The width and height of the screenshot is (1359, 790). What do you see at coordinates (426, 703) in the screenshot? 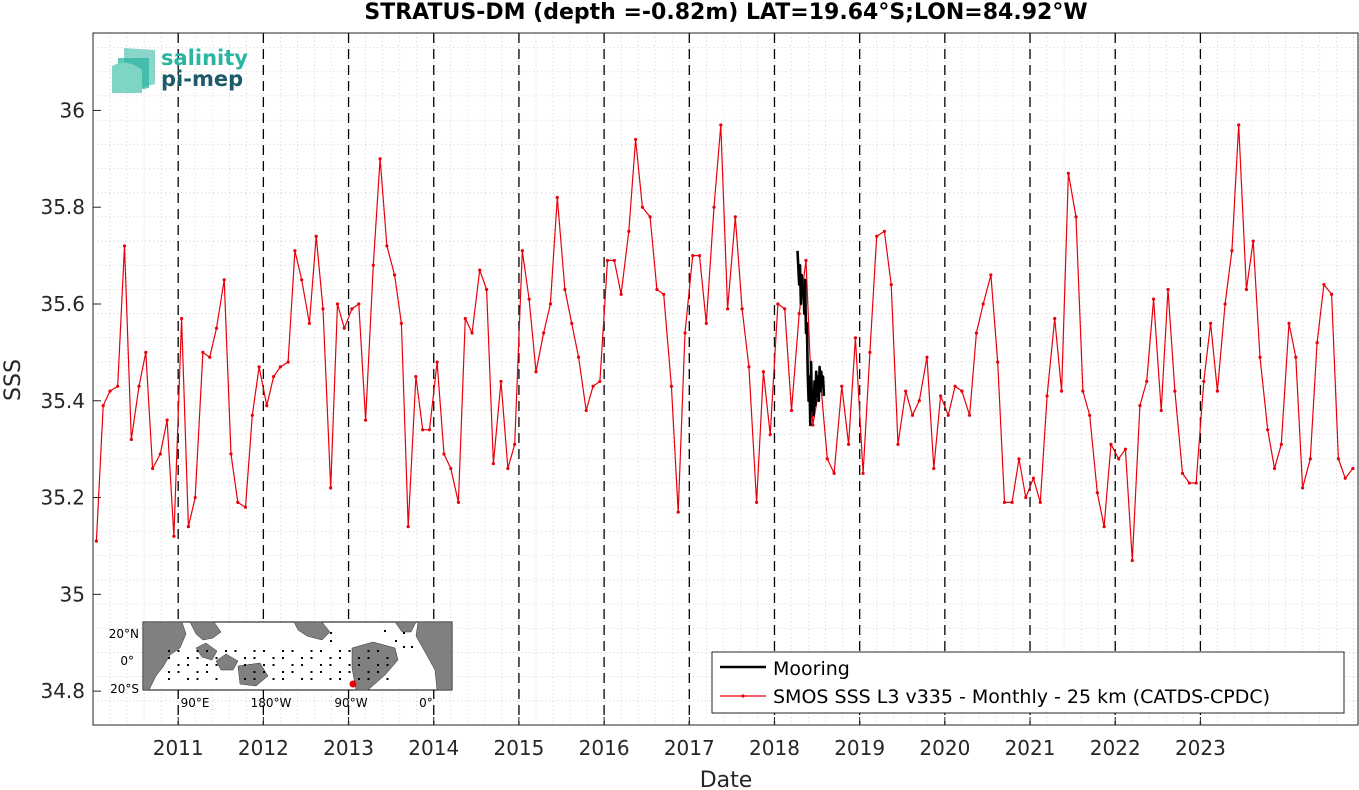
I see `map-lon-label: 0°` at bounding box center [426, 703].